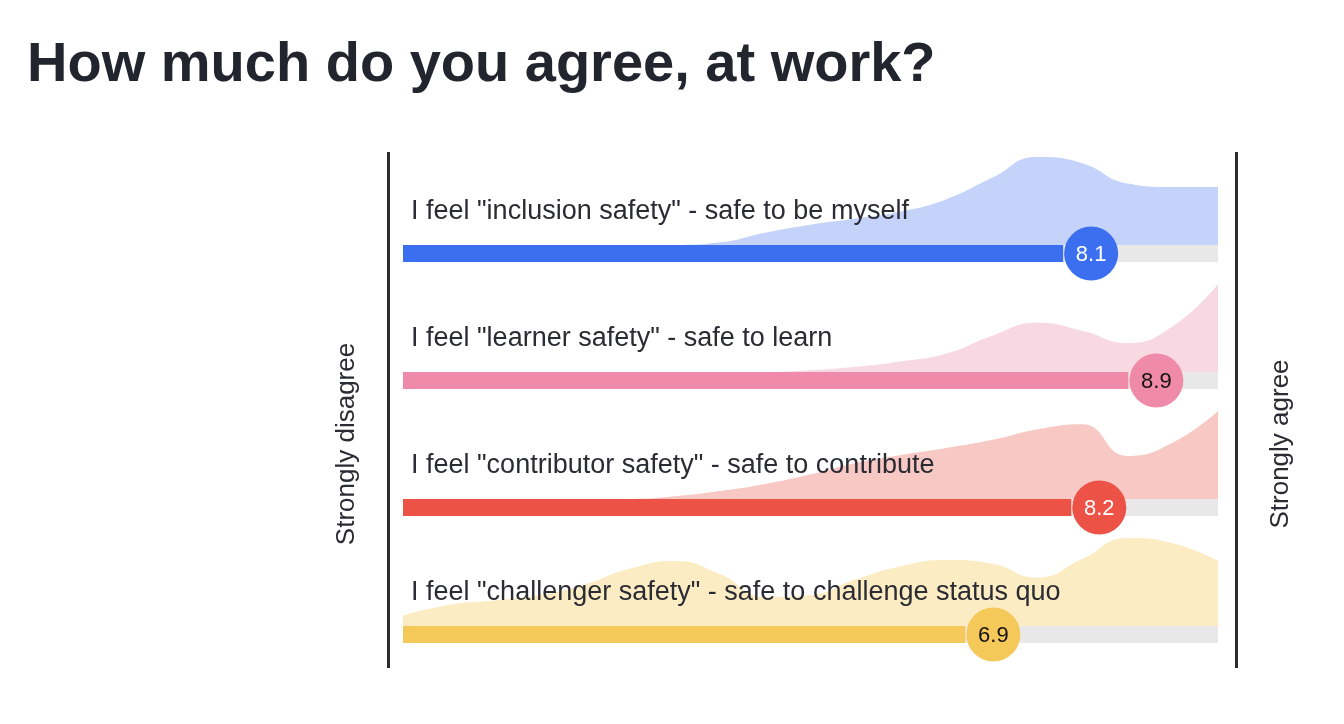  What do you see at coordinates (345, 444) in the screenshot?
I see `y-axis-title: Strongly disagree` at bounding box center [345, 444].